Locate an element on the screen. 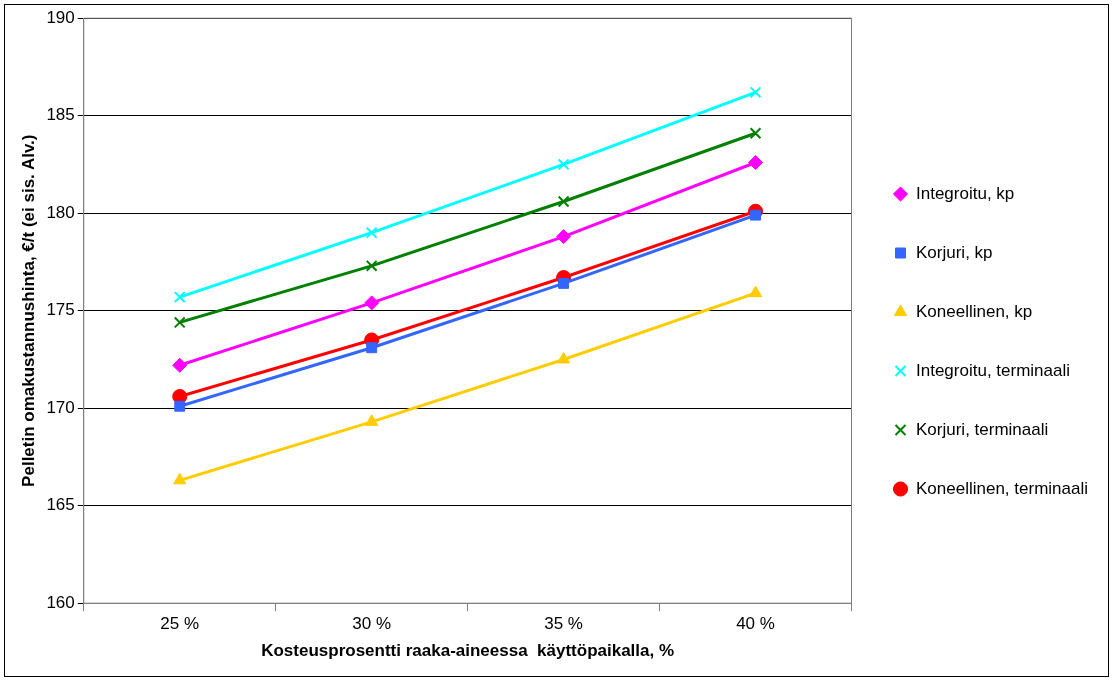 This screenshot has height=681, width=1113. y-tick-label: 185 is located at coordinates (60, 115).